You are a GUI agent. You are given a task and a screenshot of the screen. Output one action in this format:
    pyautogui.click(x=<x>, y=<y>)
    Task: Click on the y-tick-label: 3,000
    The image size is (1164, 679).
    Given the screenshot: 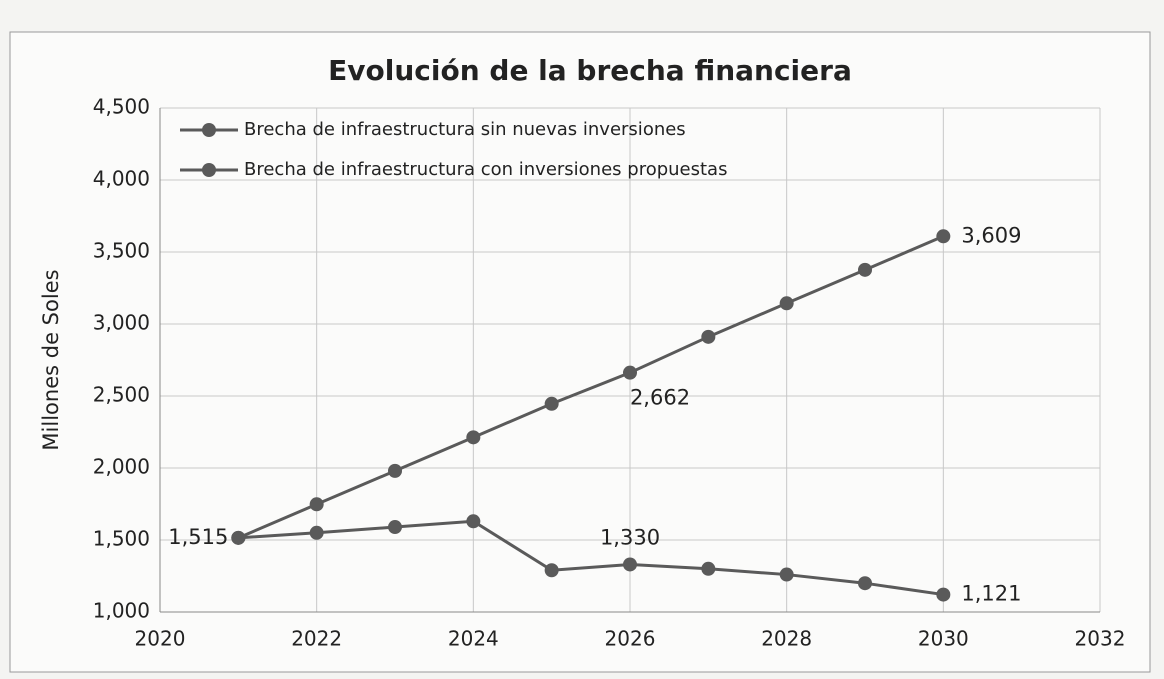 What is the action you would take?
    pyautogui.click(x=121, y=323)
    